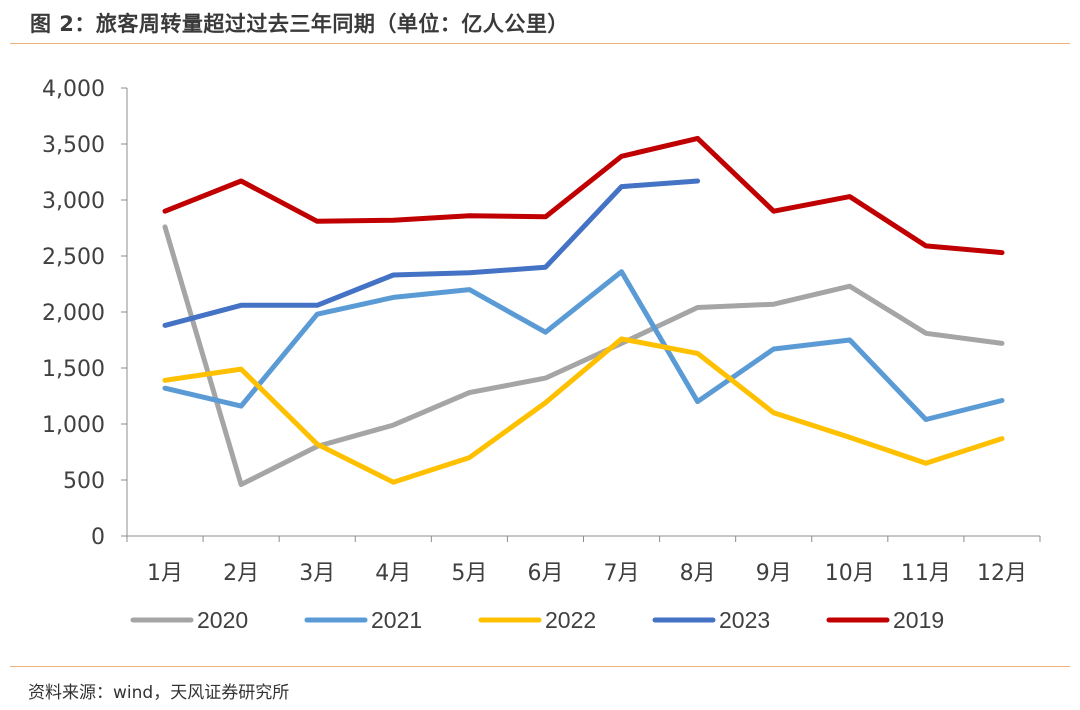  Describe the element at coordinates (84, 481) in the screenshot. I see `y-tick-label: 500` at that location.